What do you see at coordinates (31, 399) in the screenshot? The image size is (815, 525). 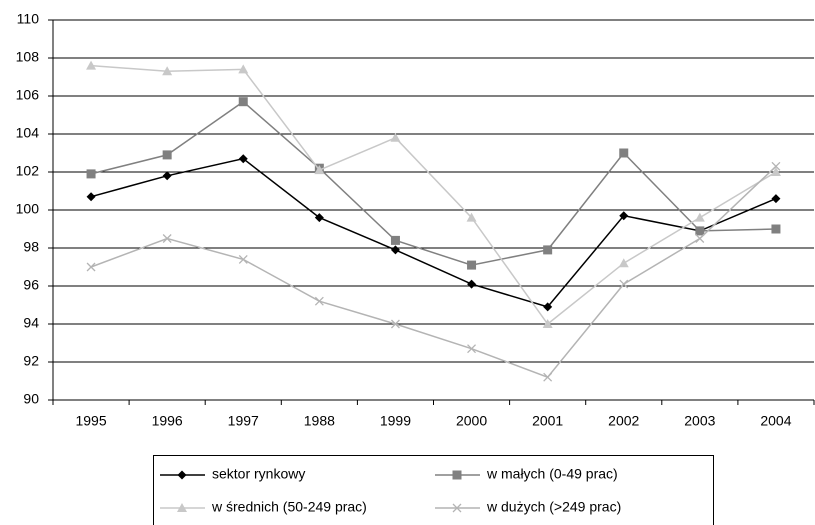 I see `y-tick-label: 90` at bounding box center [31, 399].